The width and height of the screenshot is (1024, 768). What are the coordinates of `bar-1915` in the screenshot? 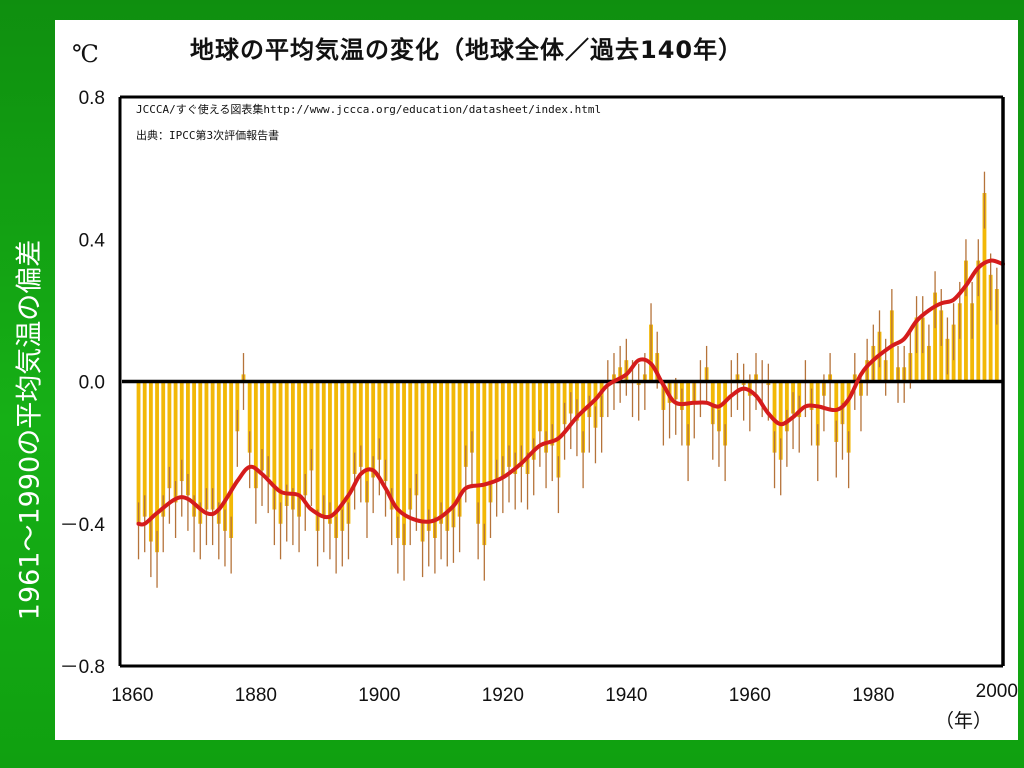 It's located at (472, 417).